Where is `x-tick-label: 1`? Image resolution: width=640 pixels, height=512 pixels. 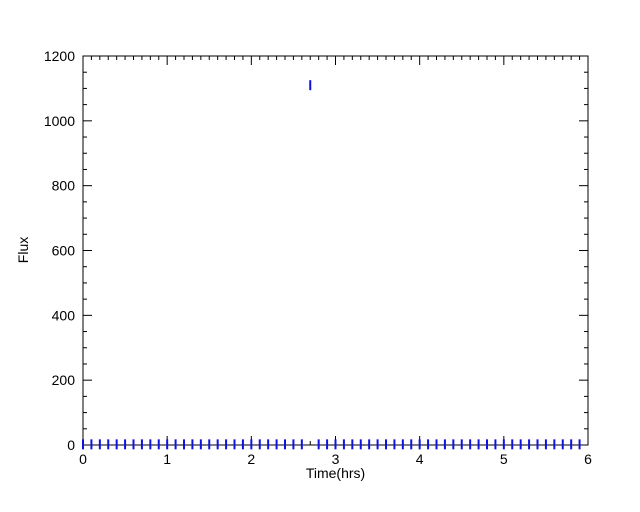
x-tick-label: 1 is located at coordinates (167, 459).